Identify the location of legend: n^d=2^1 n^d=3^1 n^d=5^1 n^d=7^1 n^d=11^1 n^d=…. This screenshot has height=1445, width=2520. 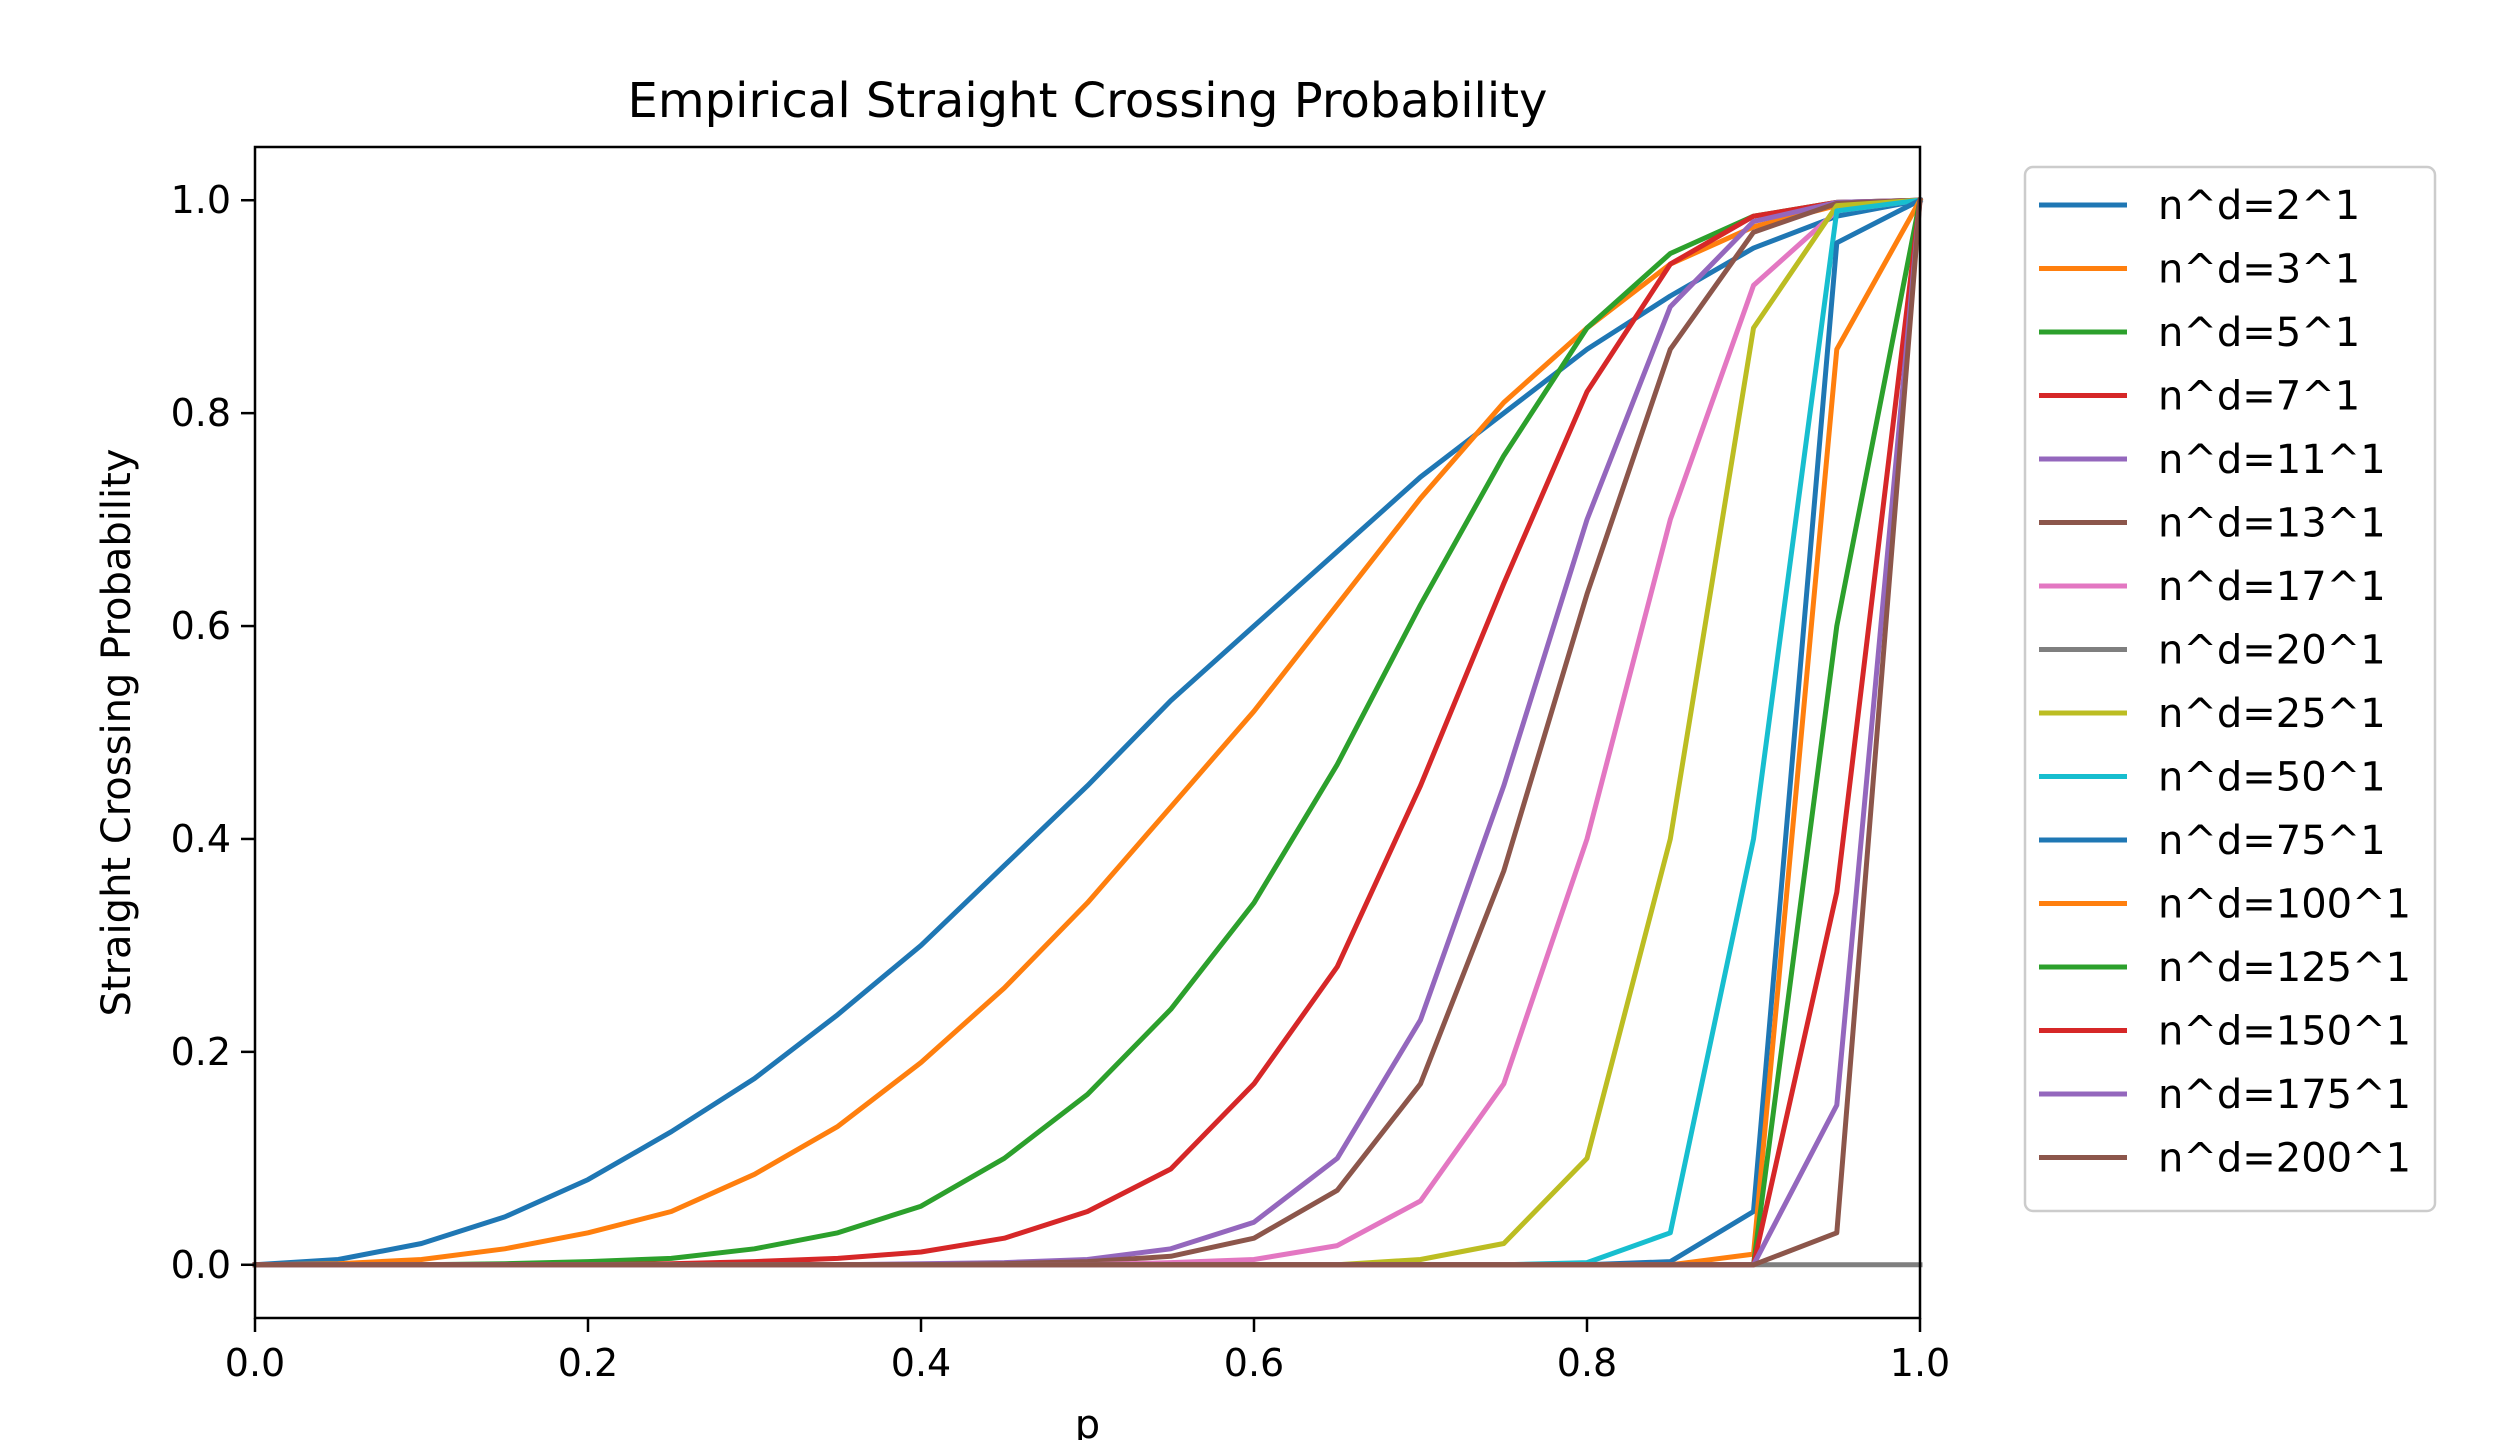
(2230, 689).